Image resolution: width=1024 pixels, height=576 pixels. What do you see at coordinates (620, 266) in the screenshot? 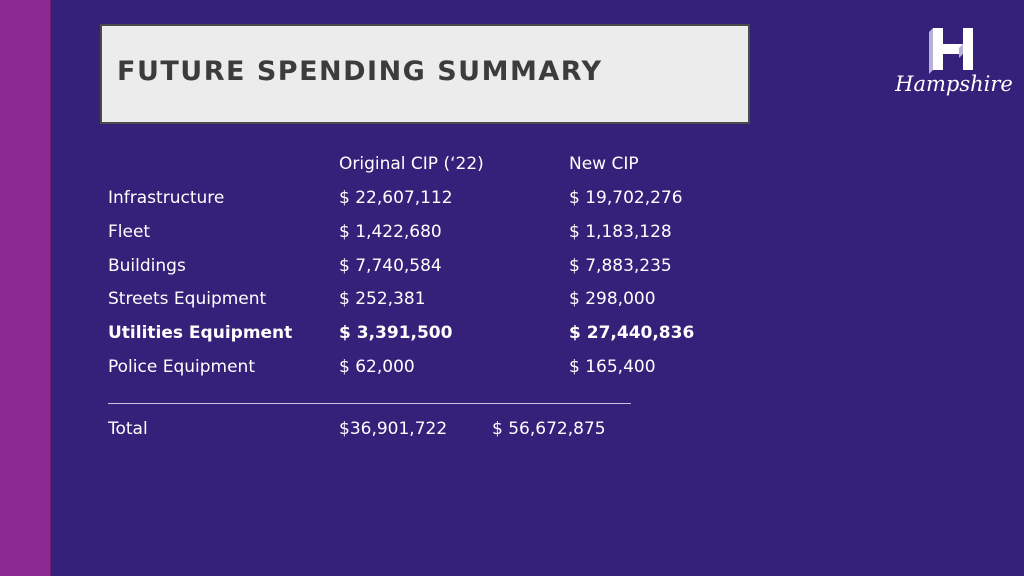
I see `row-new-value: $ 7,883,235` at bounding box center [620, 266].